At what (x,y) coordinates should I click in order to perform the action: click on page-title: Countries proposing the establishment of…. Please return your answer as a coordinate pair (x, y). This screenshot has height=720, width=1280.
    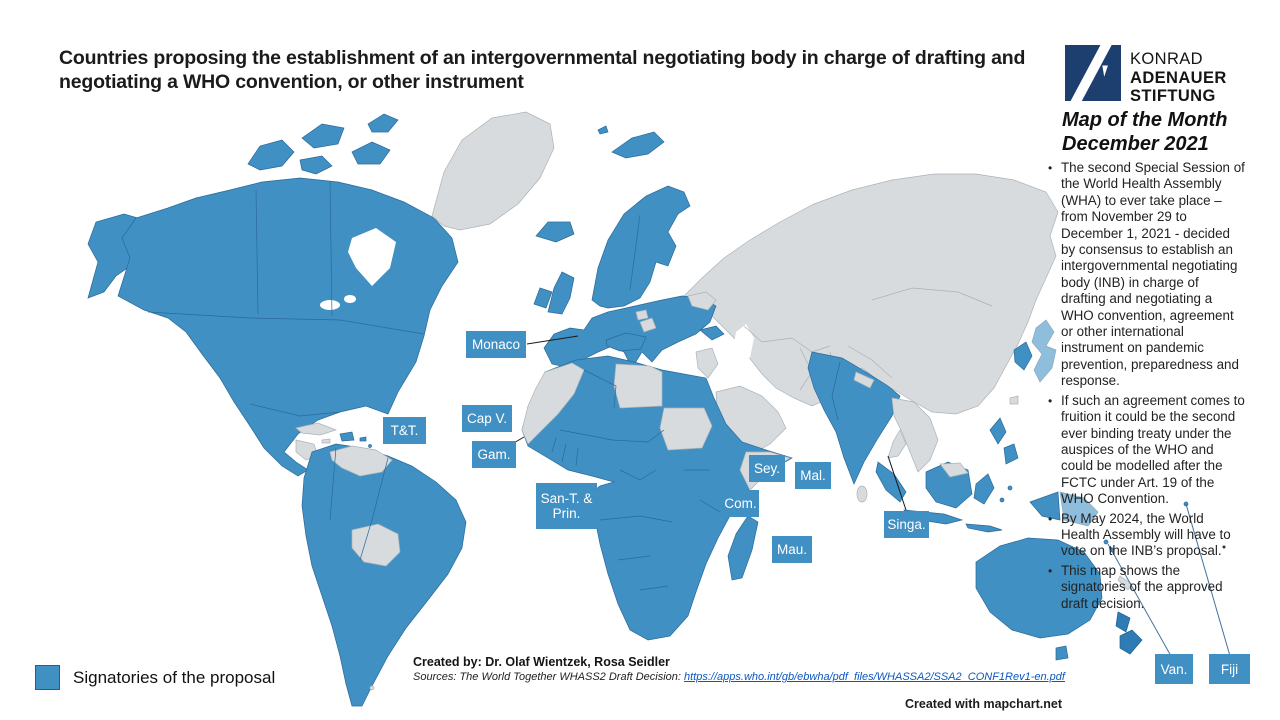
    Looking at the image, I should click on (542, 70).